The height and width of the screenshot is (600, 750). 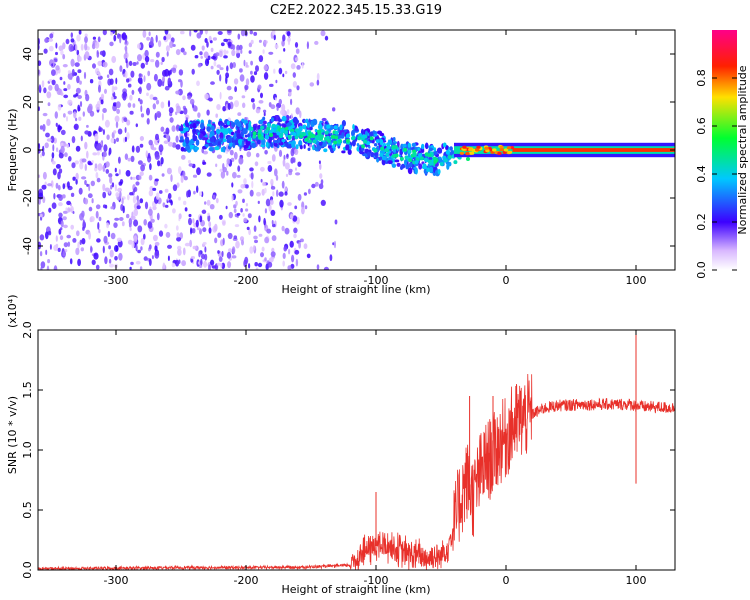 I want to click on top-y-axis-label: Frequency (Hz), so click(x=12, y=150).